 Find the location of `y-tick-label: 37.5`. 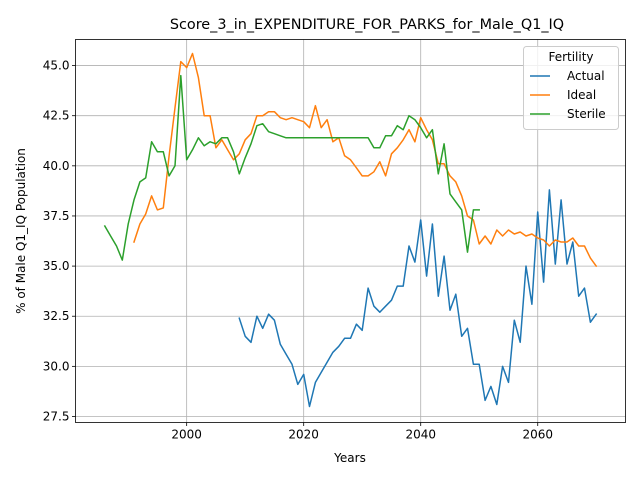

y-tick-label: 37.5 is located at coordinates (56, 216).